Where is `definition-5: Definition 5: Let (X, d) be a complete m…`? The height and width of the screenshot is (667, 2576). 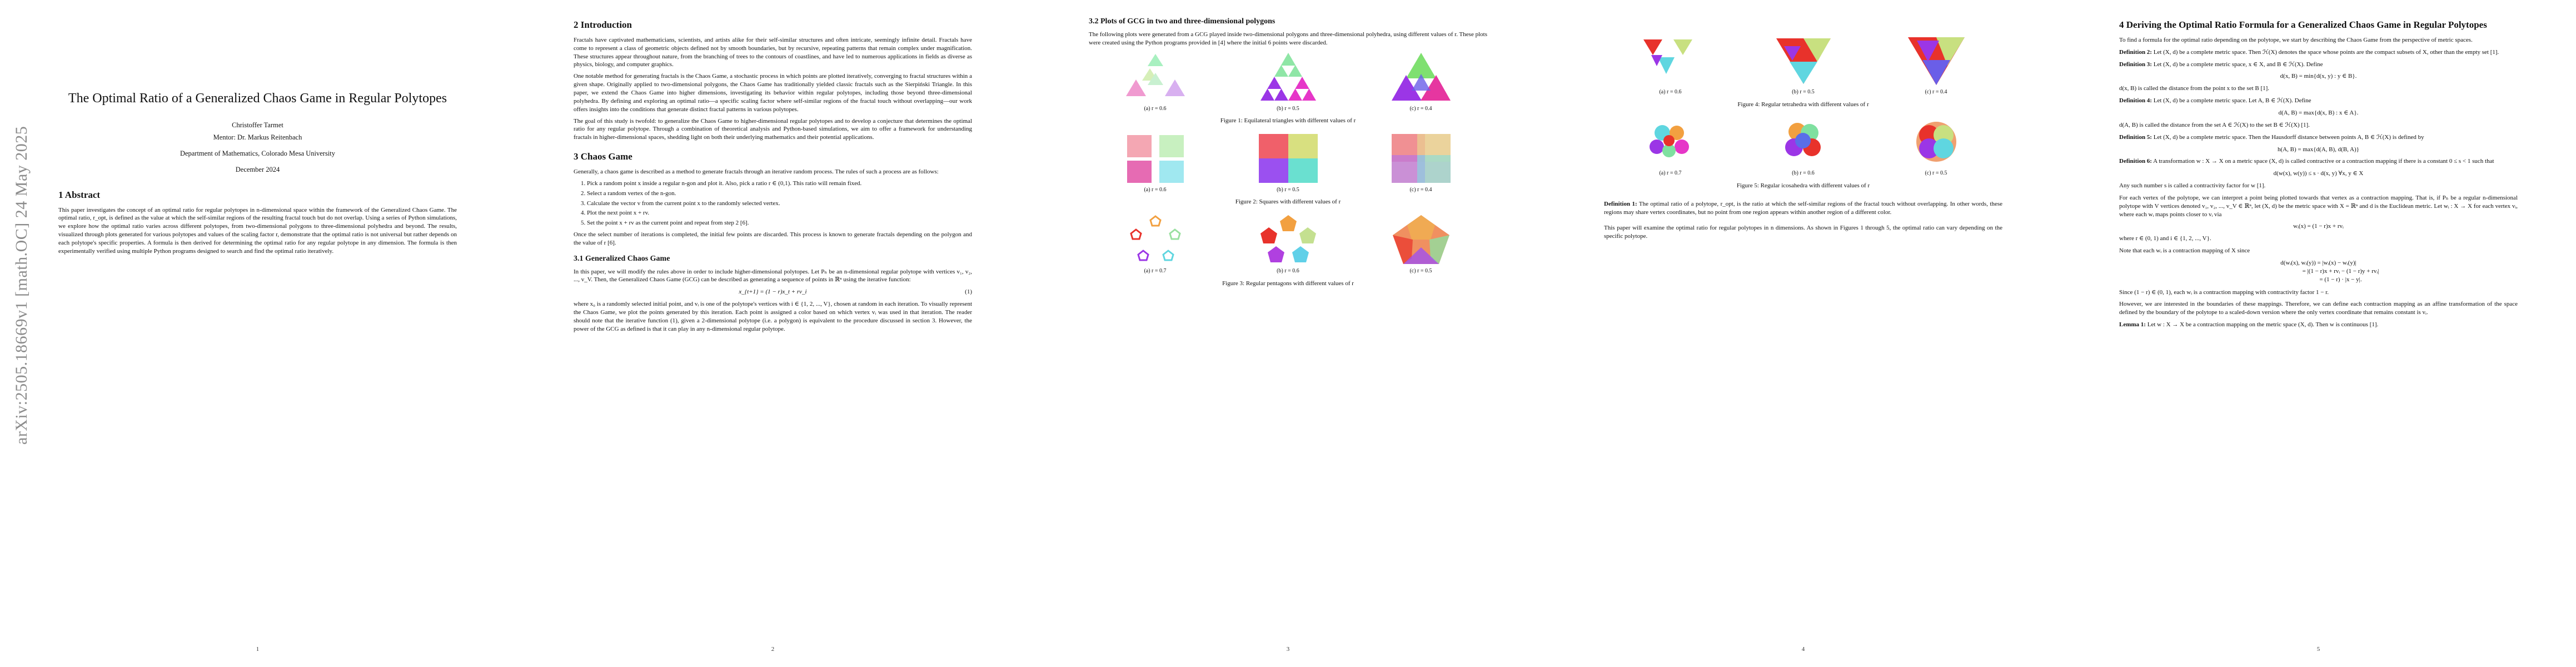 definition-5: Definition 5: Let (X, d) be a complete m… is located at coordinates (2271, 137).